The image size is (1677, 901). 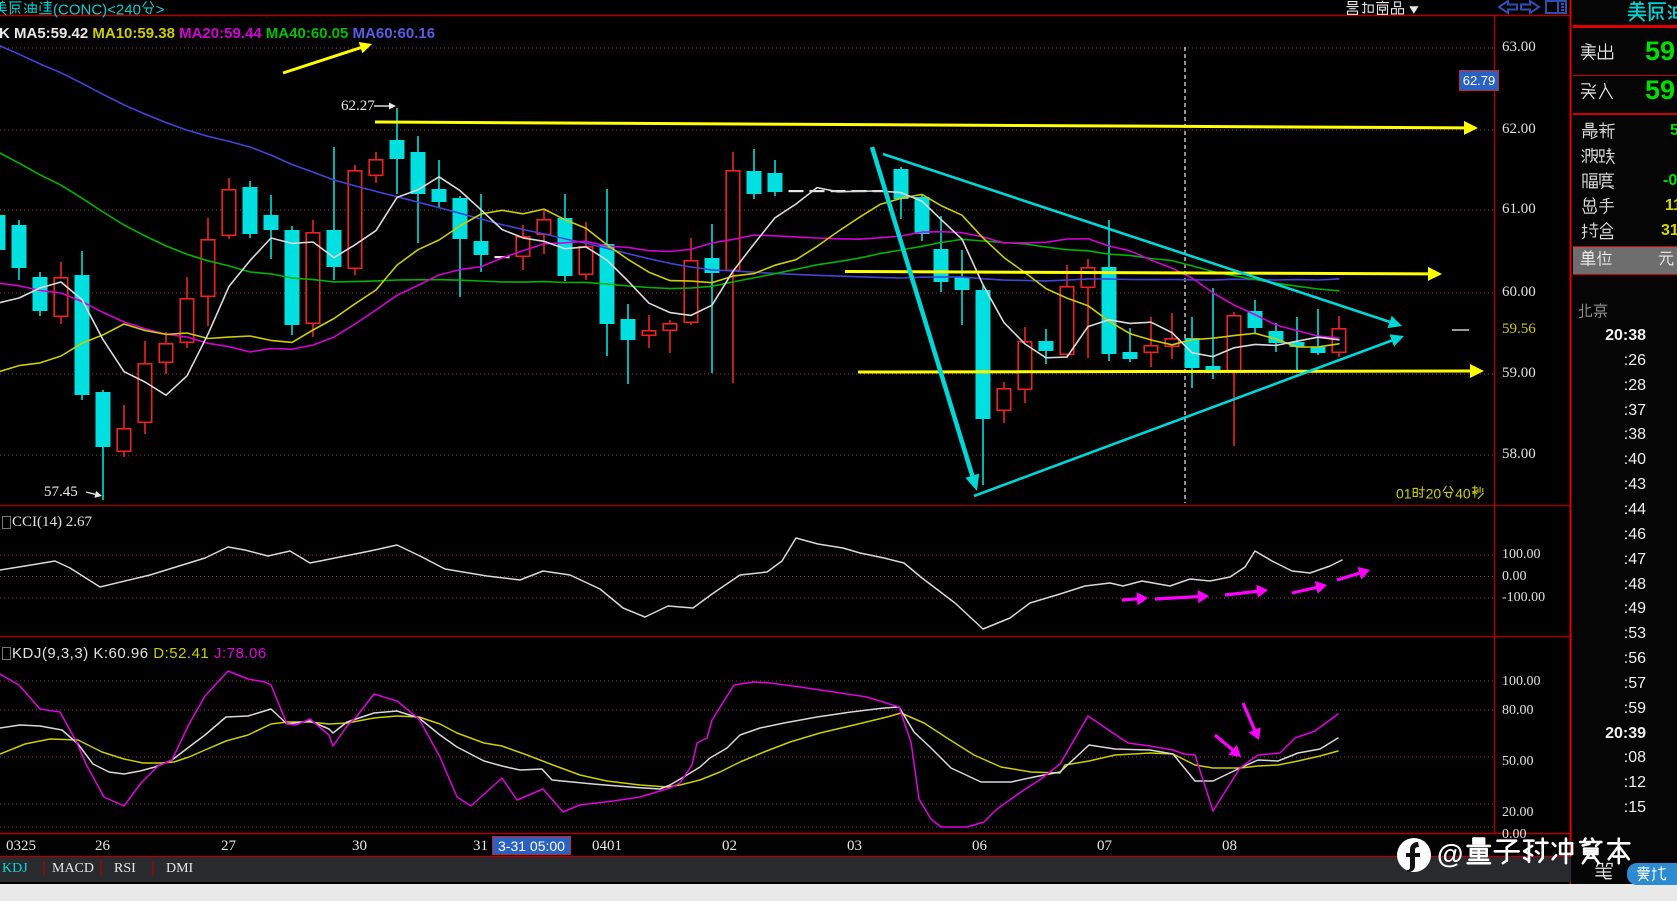 What do you see at coordinates (1434, 494) in the screenshot?
I see `svg-text: 20` at bounding box center [1434, 494].